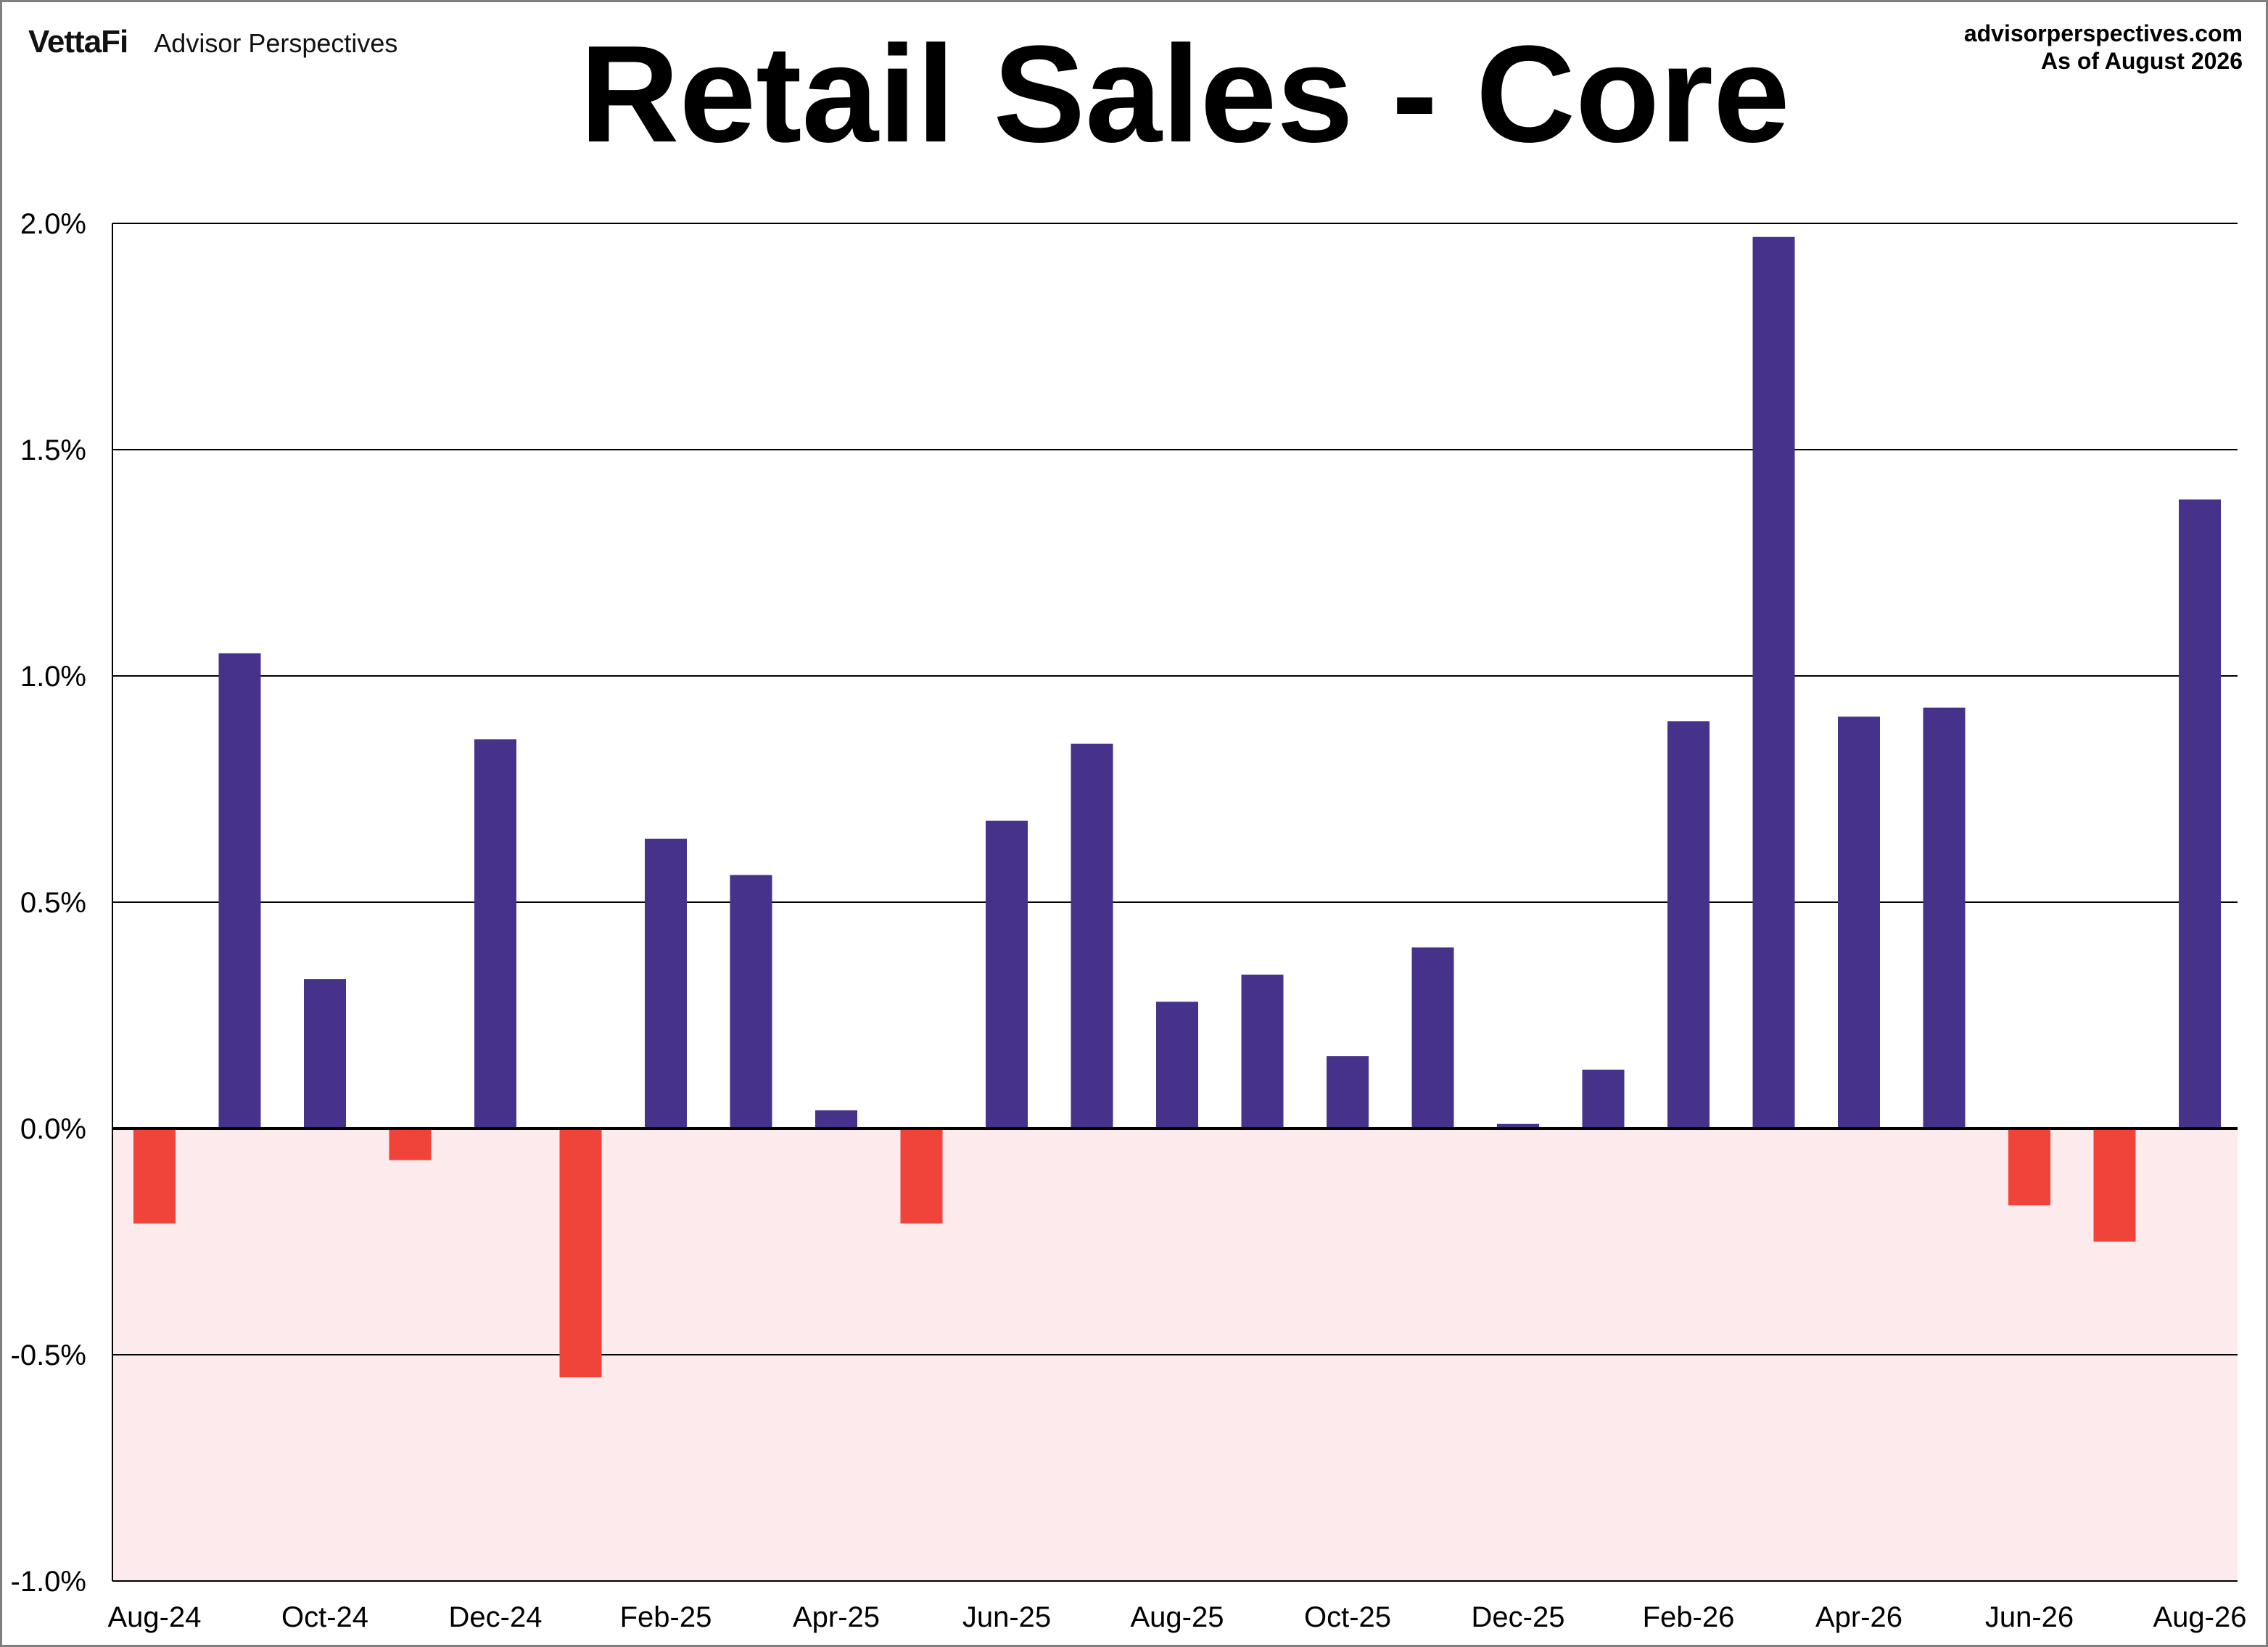 This screenshot has width=2268, height=1647. Describe the element at coordinates (53, 677) in the screenshot. I see `y-tick-label: 1.0%` at that location.